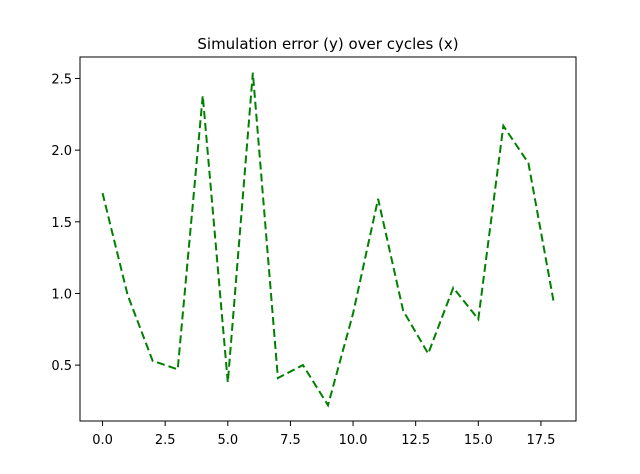  What do you see at coordinates (478, 440) in the screenshot?
I see `x-tick-label: 15.0` at bounding box center [478, 440].